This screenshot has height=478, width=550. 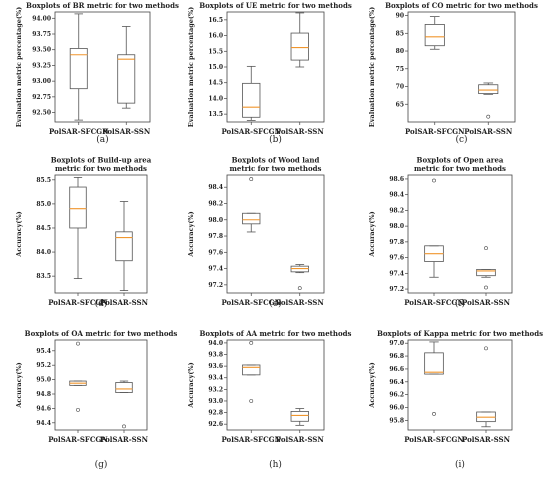 I want to click on y-tick-label: 95.0, so click(x=43, y=380).